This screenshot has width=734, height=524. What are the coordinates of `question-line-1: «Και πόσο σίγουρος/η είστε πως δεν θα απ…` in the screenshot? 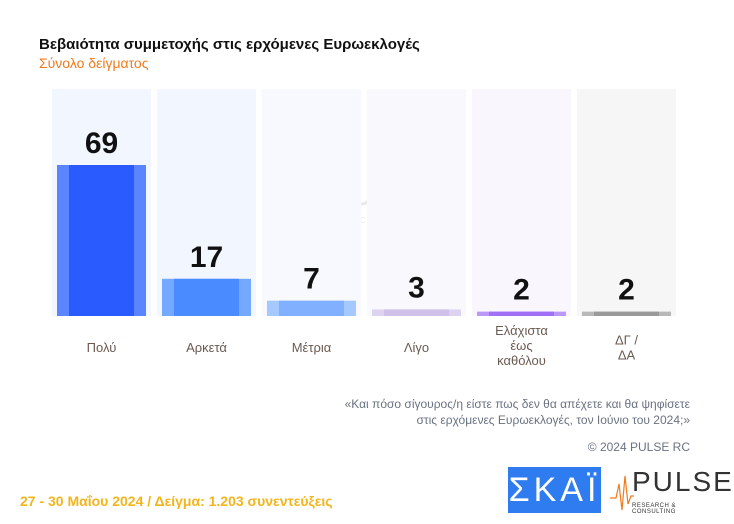 It's located at (517, 404).